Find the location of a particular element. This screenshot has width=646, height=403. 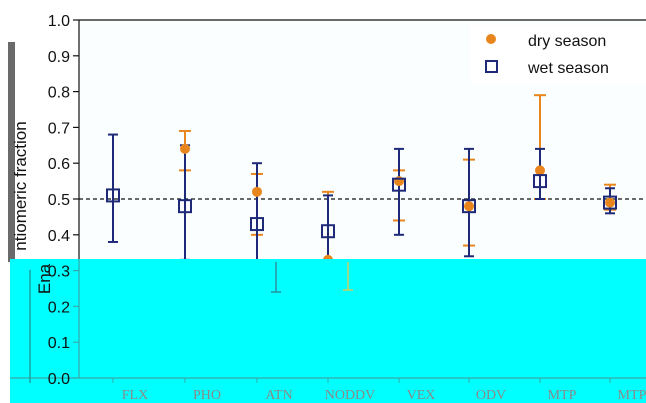

legend-dry-label: dry season is located at coordinates (567, 41).